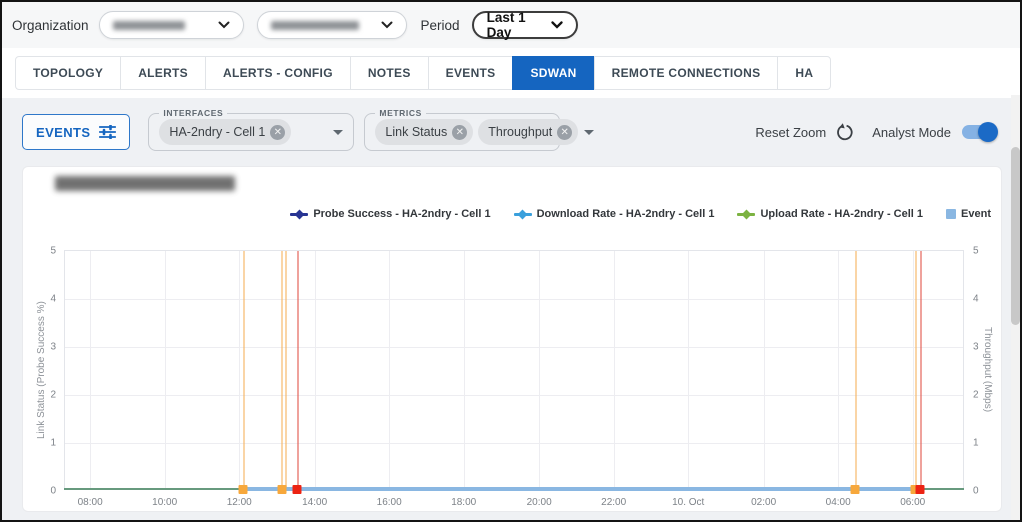  I want to click on tab-remote-connections: REMOTE CONNECTIONS, so click(686, 73).